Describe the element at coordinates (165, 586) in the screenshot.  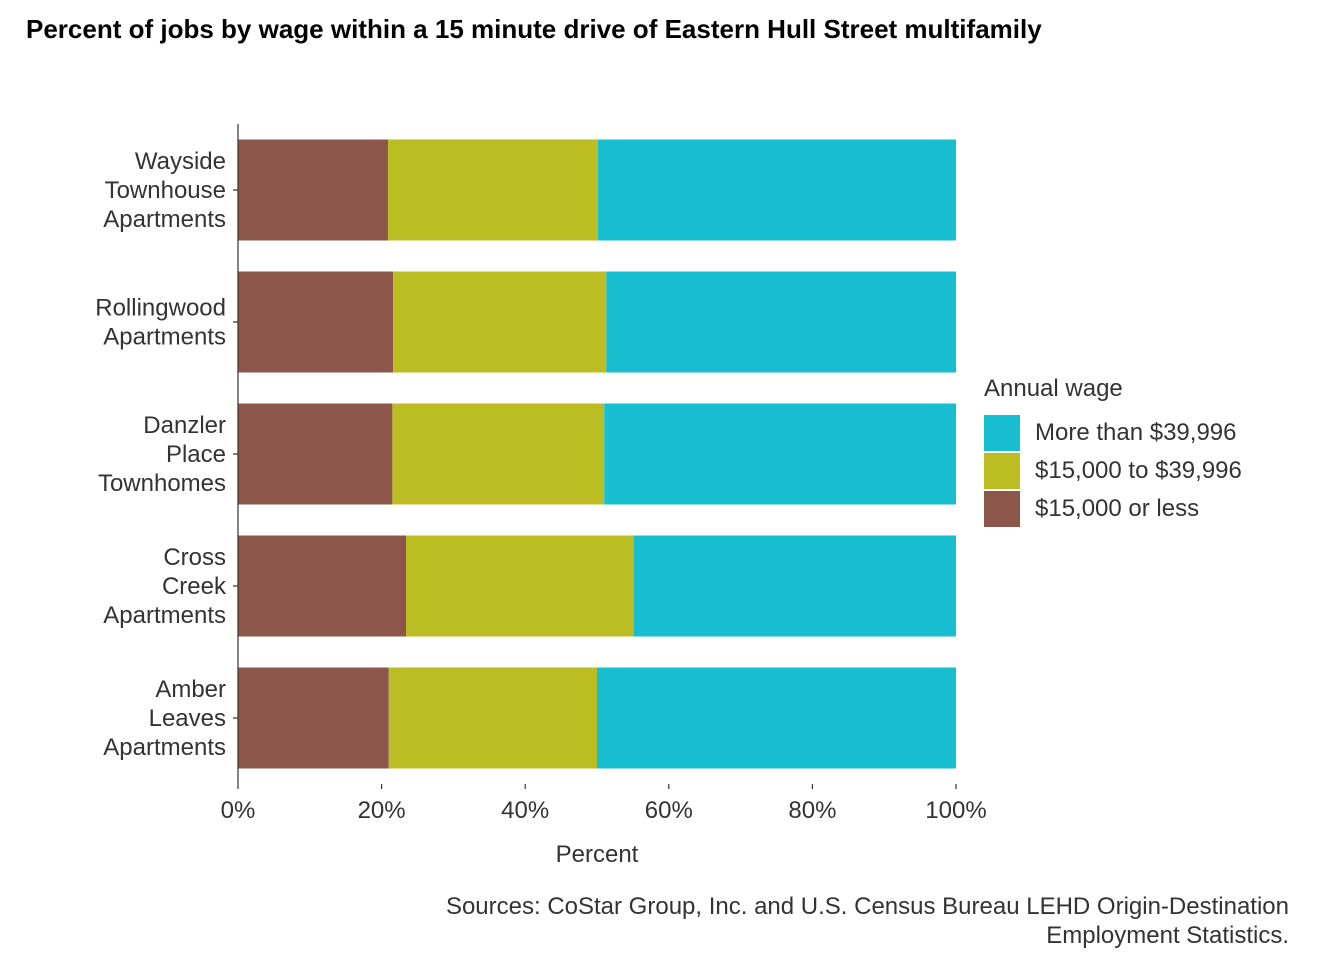
I see `y-tick-label: Cross Creek Apartments` at that location.